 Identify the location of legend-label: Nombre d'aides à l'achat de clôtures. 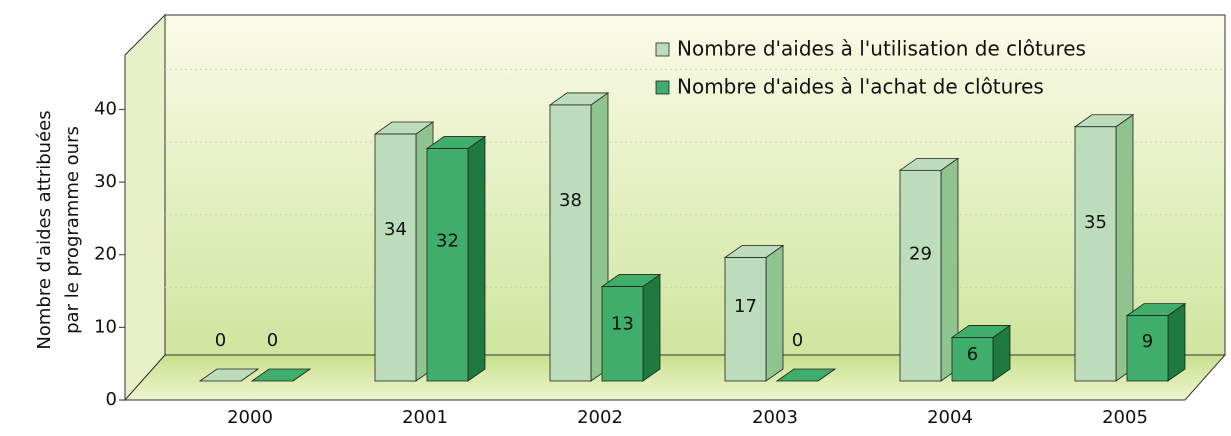
(860, 87).